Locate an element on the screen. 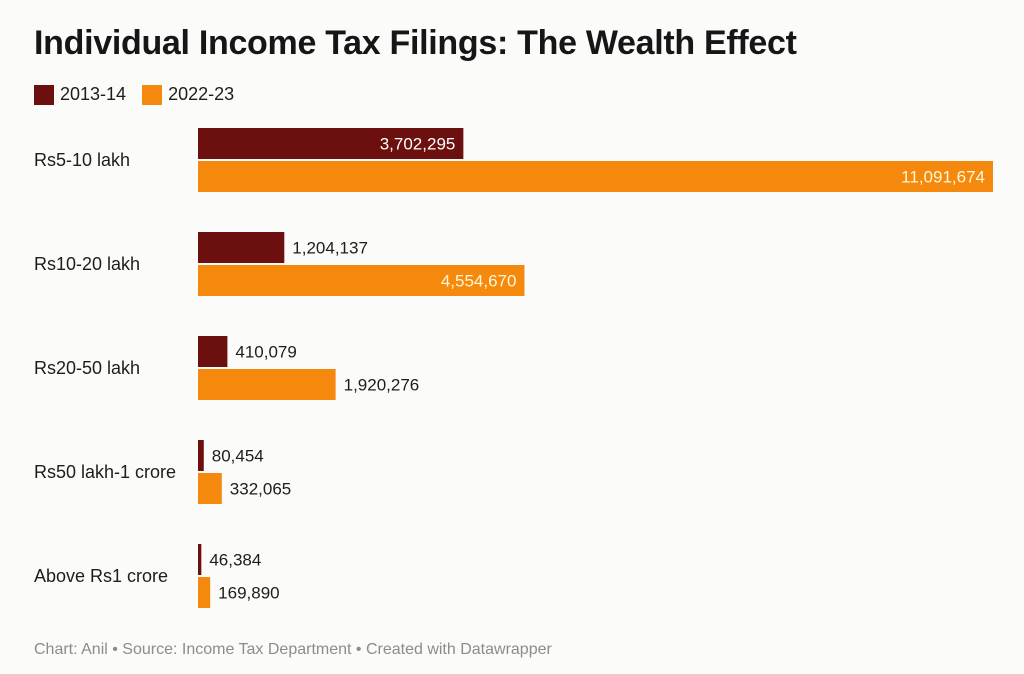  value-label: 1,920,276 is located at coordinates (382, 385).